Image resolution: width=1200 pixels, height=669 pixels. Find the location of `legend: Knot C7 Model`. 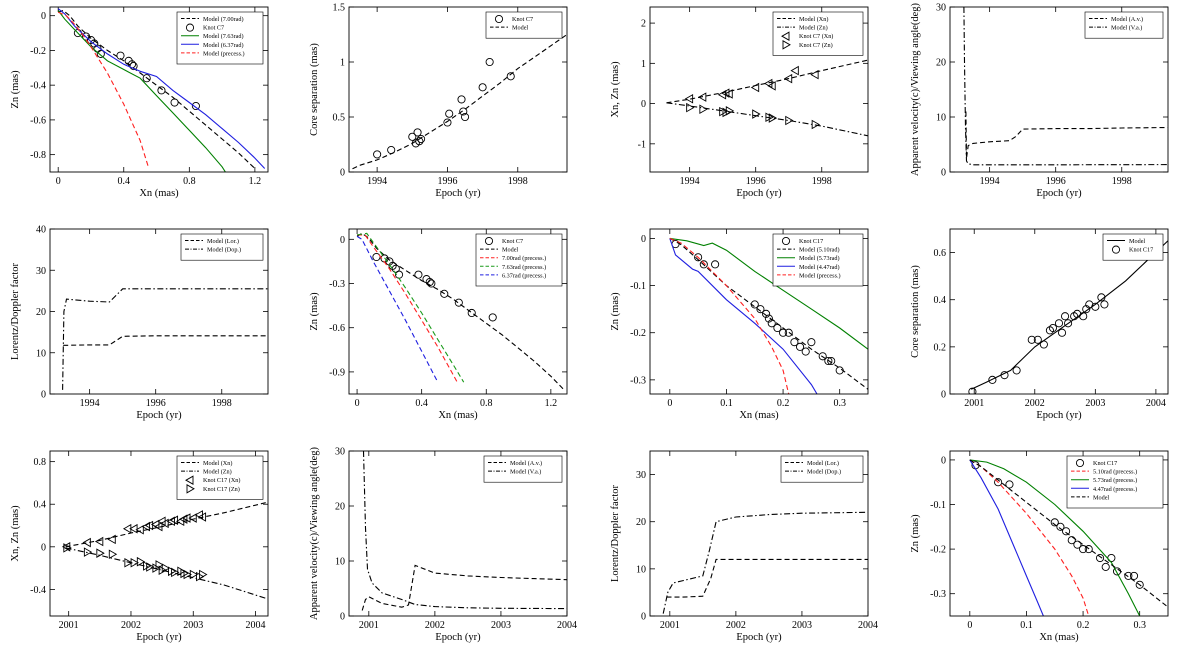

legend: Knot C7 Model is located at coordinates (524, 25).